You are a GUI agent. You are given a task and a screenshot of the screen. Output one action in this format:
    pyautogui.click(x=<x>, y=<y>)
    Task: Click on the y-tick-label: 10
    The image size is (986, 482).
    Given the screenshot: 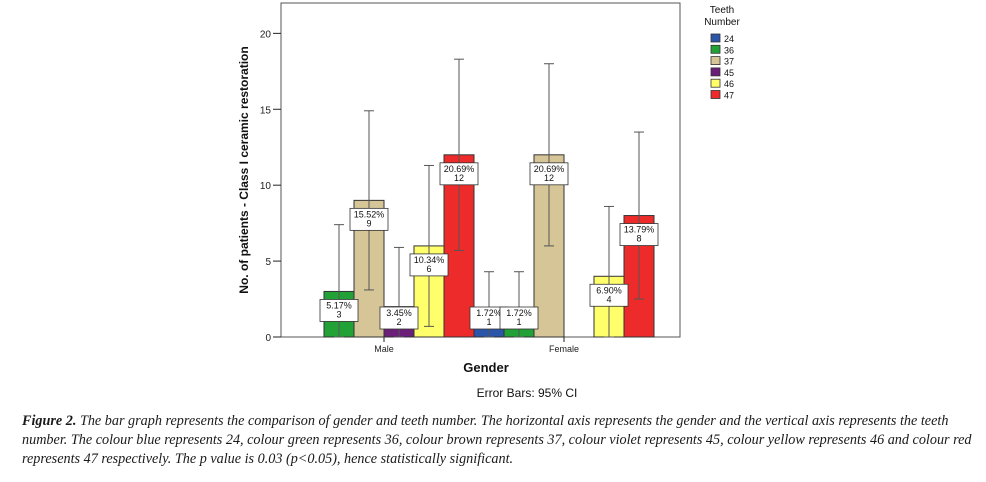 What is the action you would take?
    pyautogui.click(x=266, y=186)
    